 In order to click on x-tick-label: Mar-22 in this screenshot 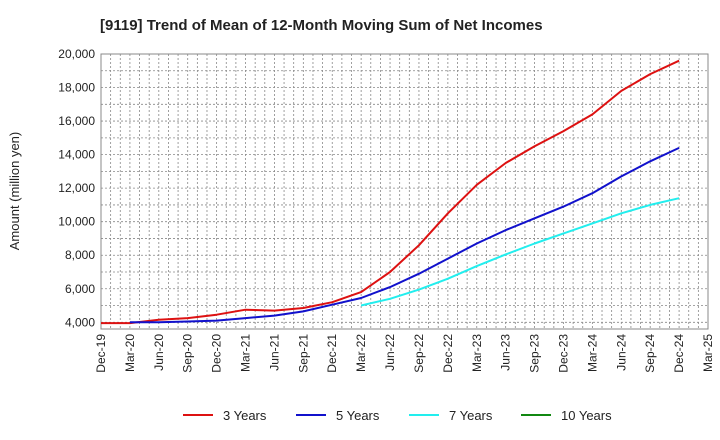, I will do `click(361, 353)`.